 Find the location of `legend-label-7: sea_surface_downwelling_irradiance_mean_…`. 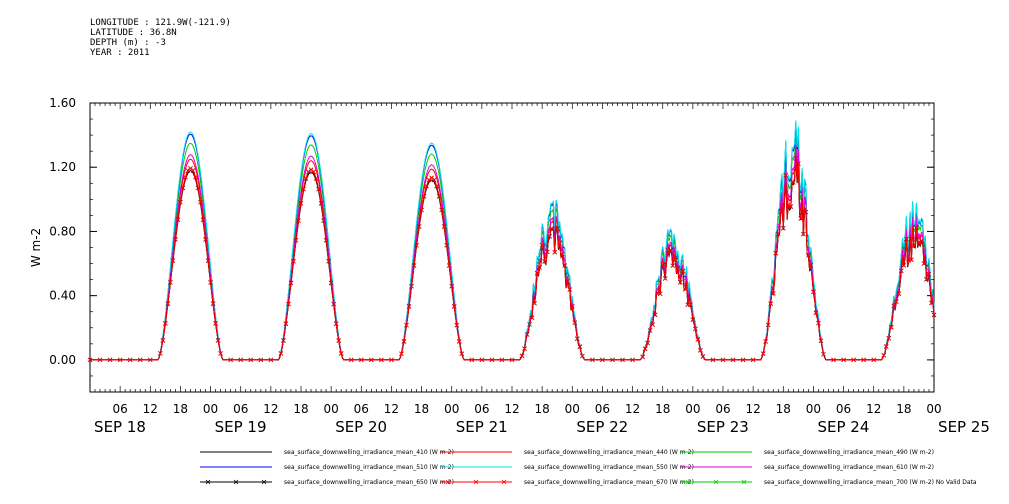

legend-label-7: sea_surface_downwelling_irradiance_mean_… is located at coordinates (609, 482).